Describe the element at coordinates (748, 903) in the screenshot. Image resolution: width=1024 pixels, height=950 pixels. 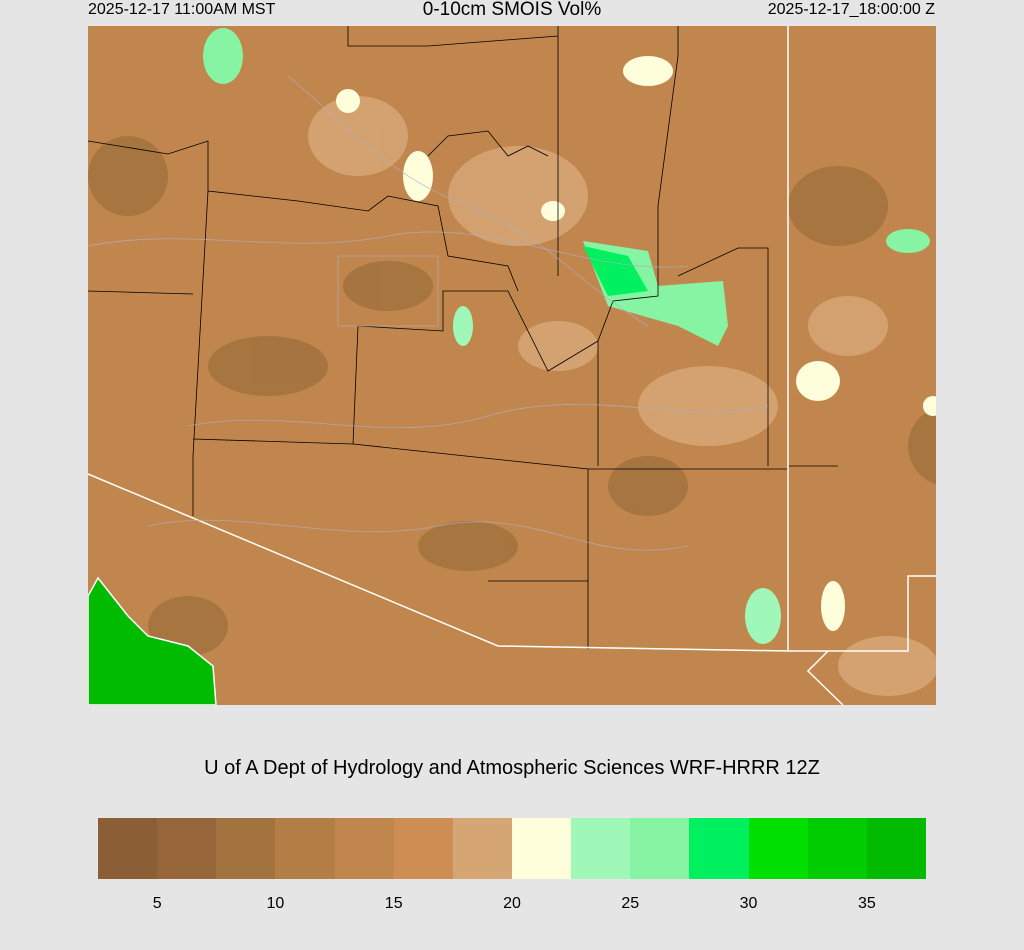
I see `colorbar-tick-label: 30` at that location.